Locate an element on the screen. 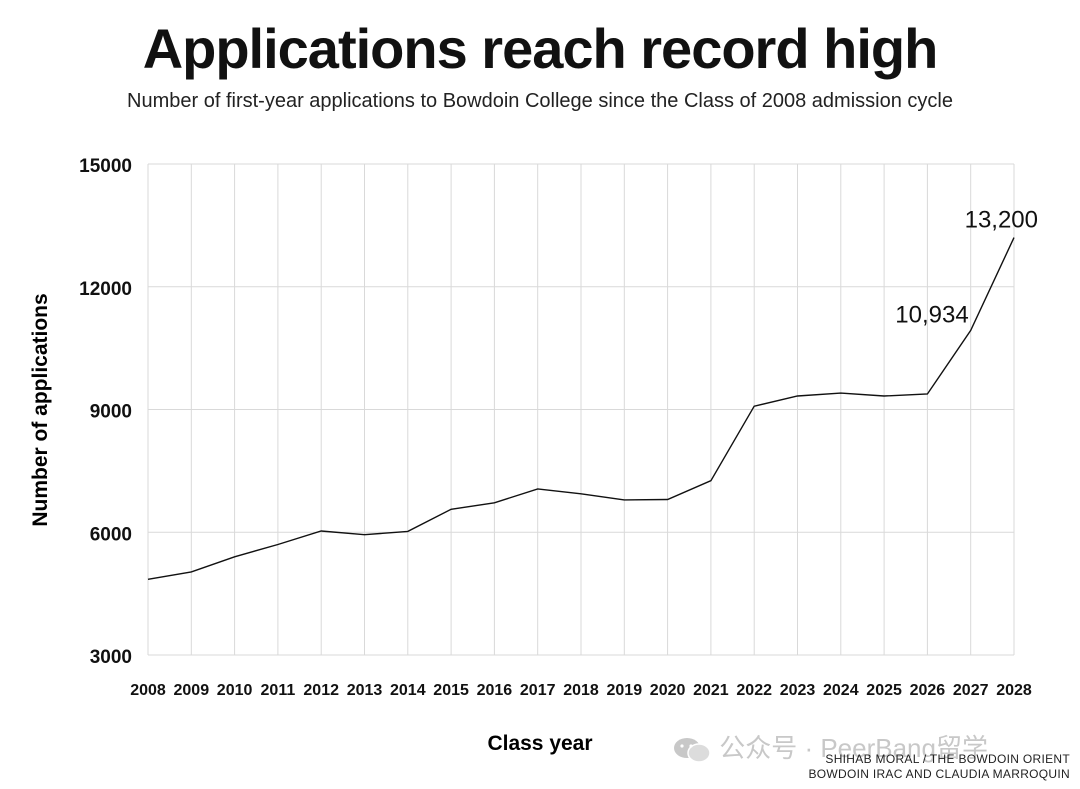  credit-line: SHIHAB MORAL / THE BOWDOIN ORIENT is located at coordinates (947, 759).